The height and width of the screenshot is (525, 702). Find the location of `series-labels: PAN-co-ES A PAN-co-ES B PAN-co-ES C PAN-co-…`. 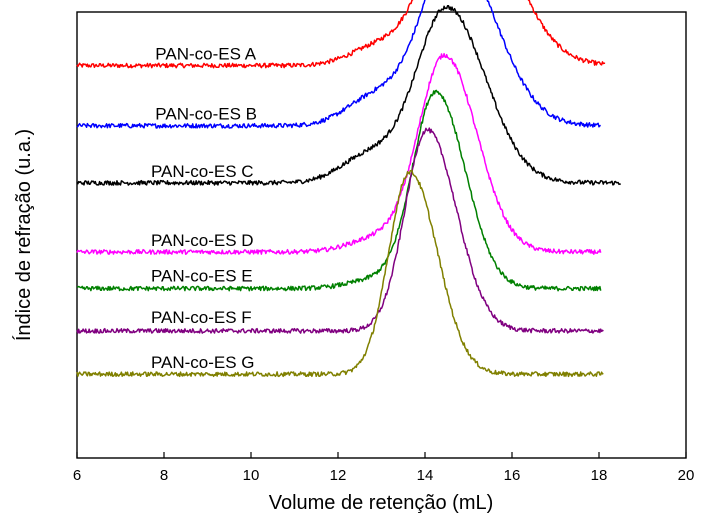

series-labels: PAN-co-ES A PAN-co-ES B PAN-co-ES C PAN-co-… is located at coordinates (204, 209).